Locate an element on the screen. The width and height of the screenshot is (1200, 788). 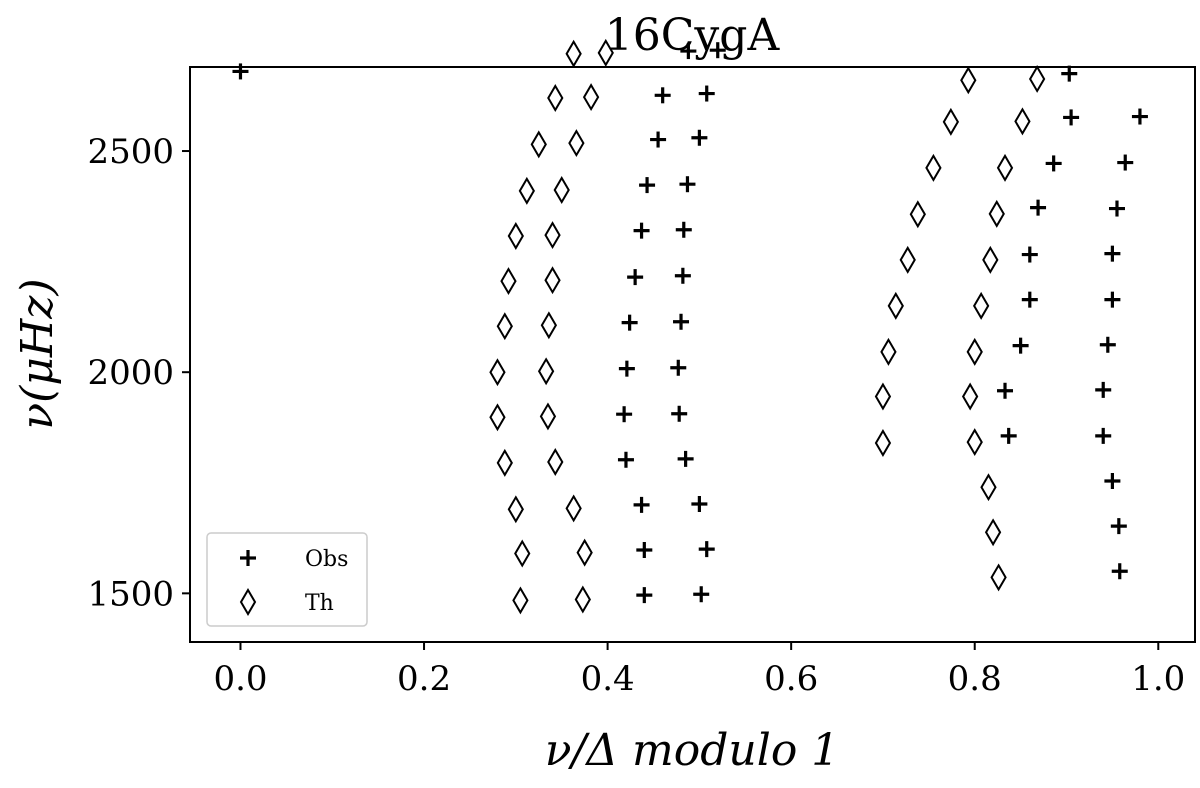
legend-obs-label: Obs is located at coordinates (326, 559).